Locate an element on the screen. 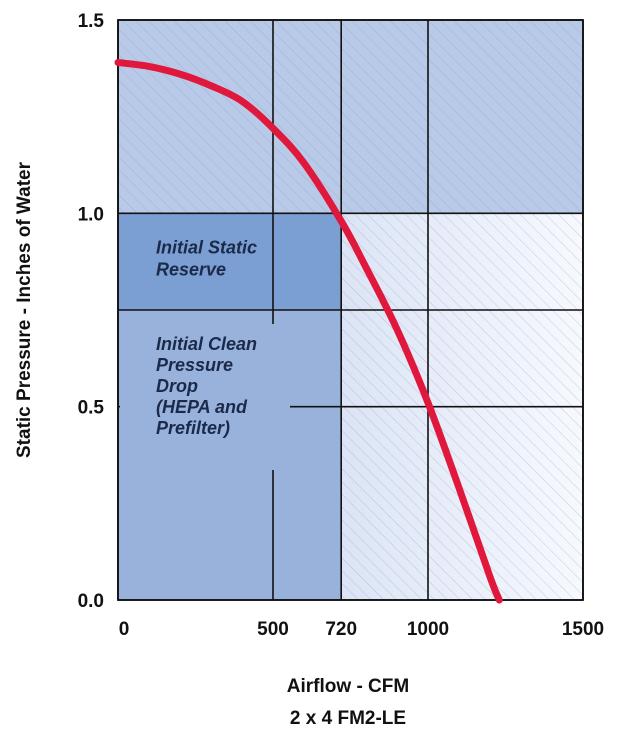 The image size is (618, 734). region-label-line: Drop is located at coordinates (177, 386).